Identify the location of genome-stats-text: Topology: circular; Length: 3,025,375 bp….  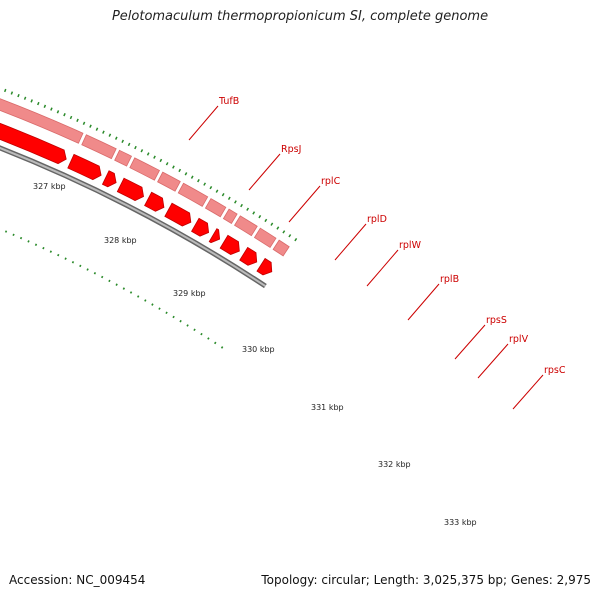
(426, 580).